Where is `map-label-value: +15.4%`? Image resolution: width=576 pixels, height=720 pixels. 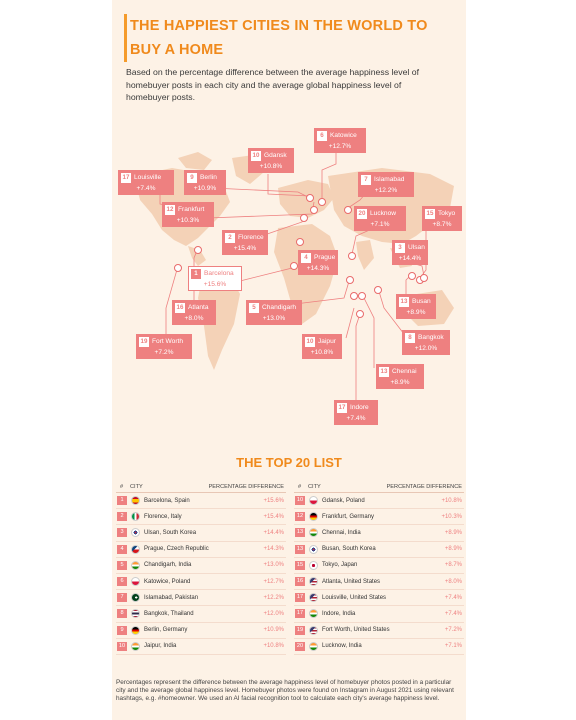
map-label-value: +15.4% is located at coordinates (245, 248).